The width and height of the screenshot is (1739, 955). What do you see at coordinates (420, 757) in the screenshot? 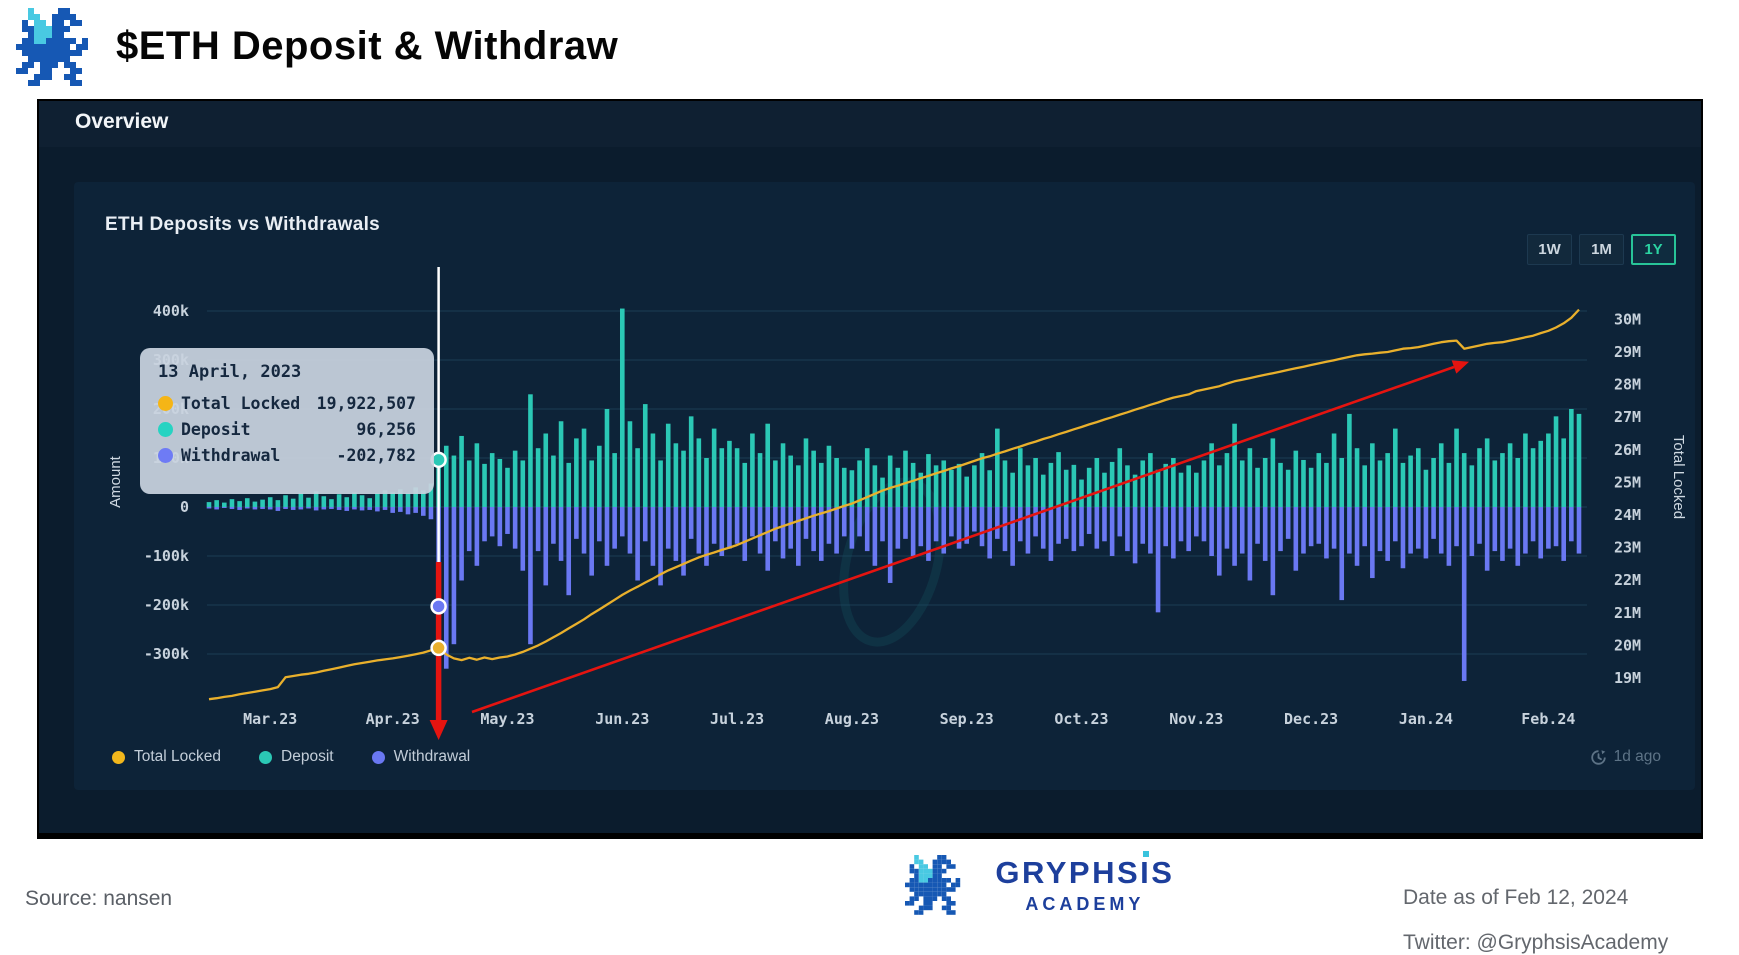
I see `legend-item-withdrawal: Withdrawal` at bounding box center [420, 757].